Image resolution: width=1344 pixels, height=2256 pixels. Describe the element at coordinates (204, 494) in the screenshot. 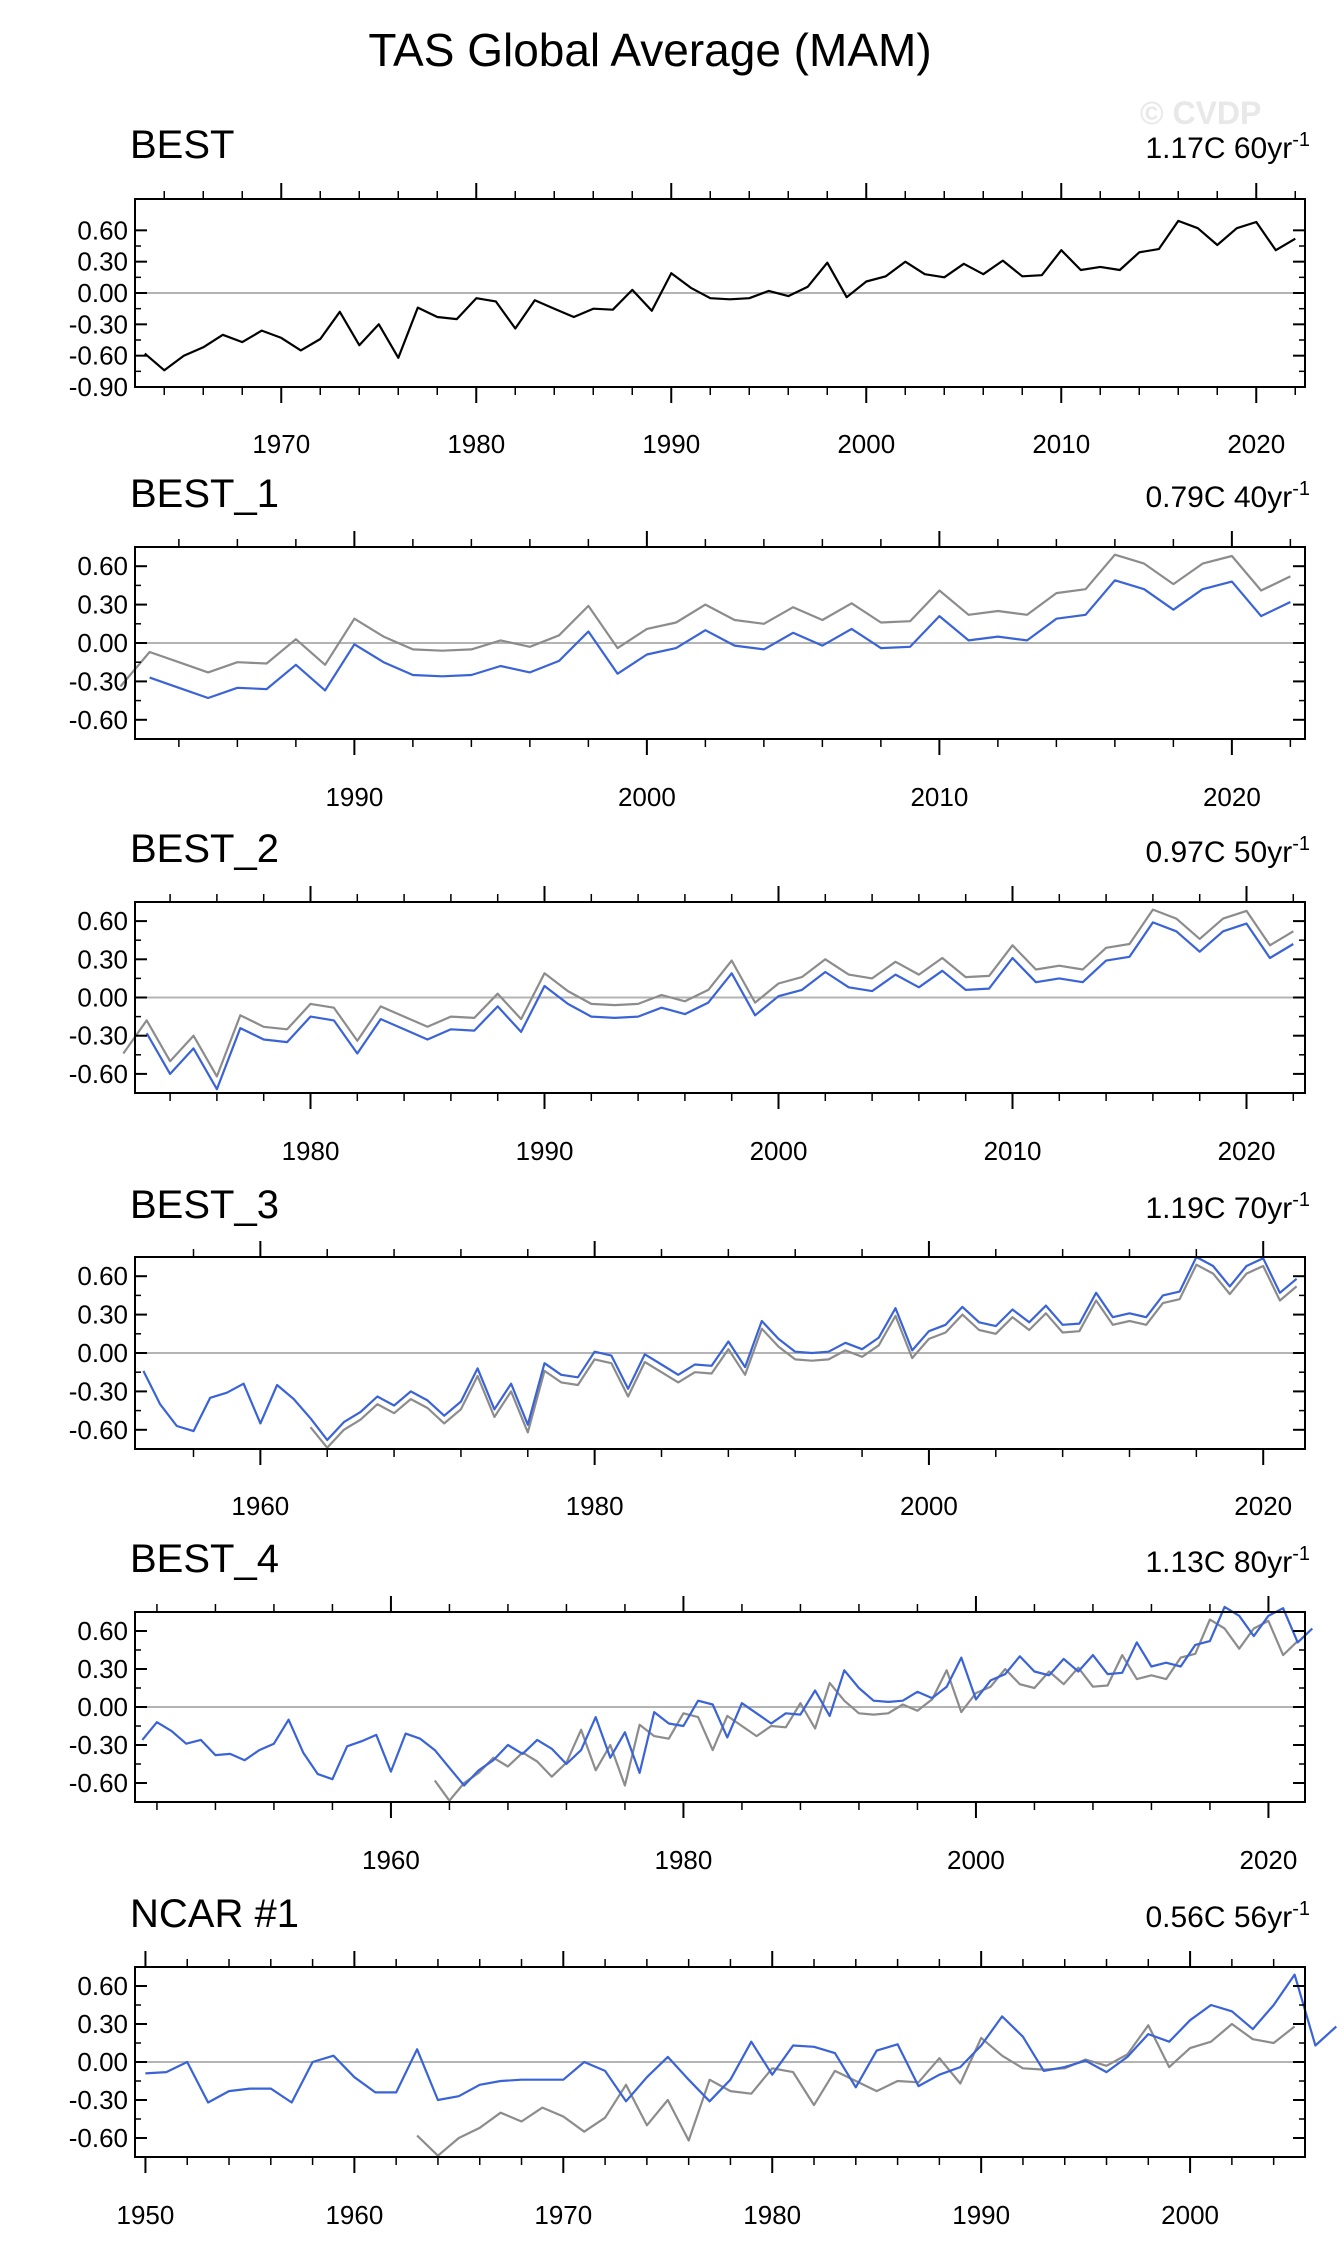

I see `panel-title: BEST_1` at that location.